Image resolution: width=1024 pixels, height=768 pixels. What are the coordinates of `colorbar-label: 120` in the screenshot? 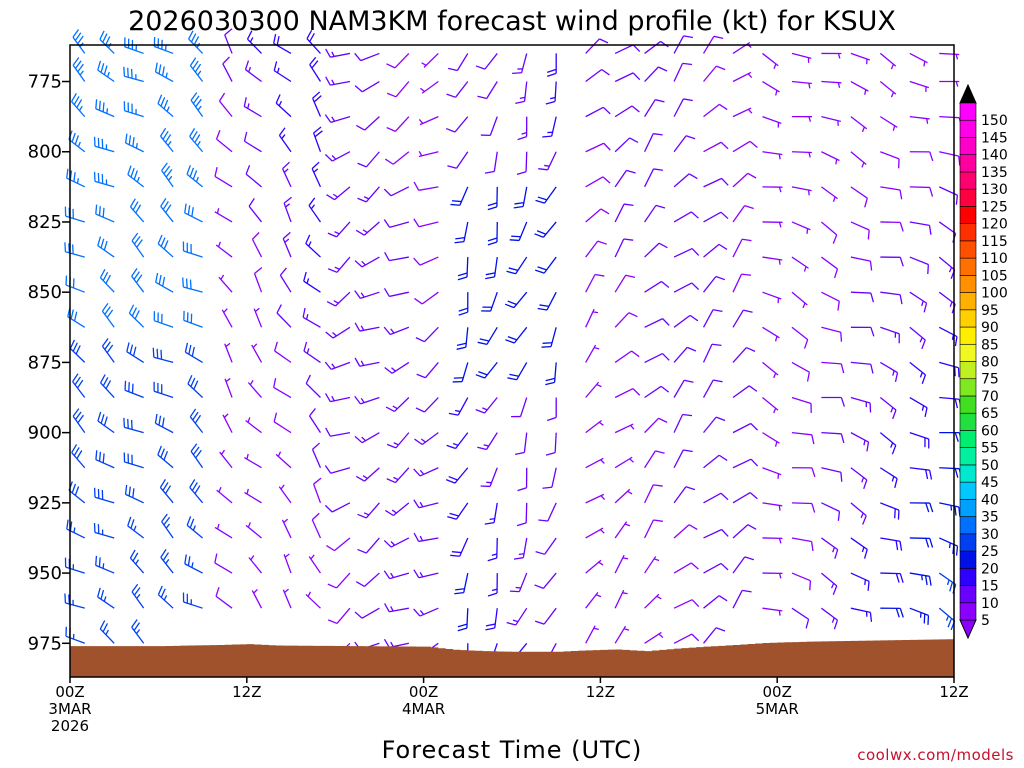 It's located at (994, 225).